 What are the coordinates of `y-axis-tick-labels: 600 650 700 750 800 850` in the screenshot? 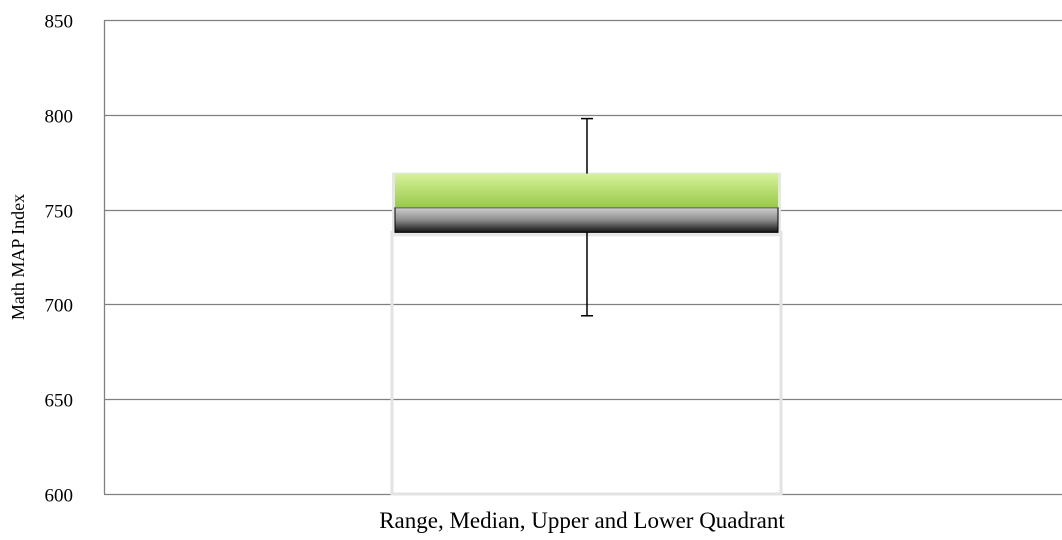 It's located at (59, 259).